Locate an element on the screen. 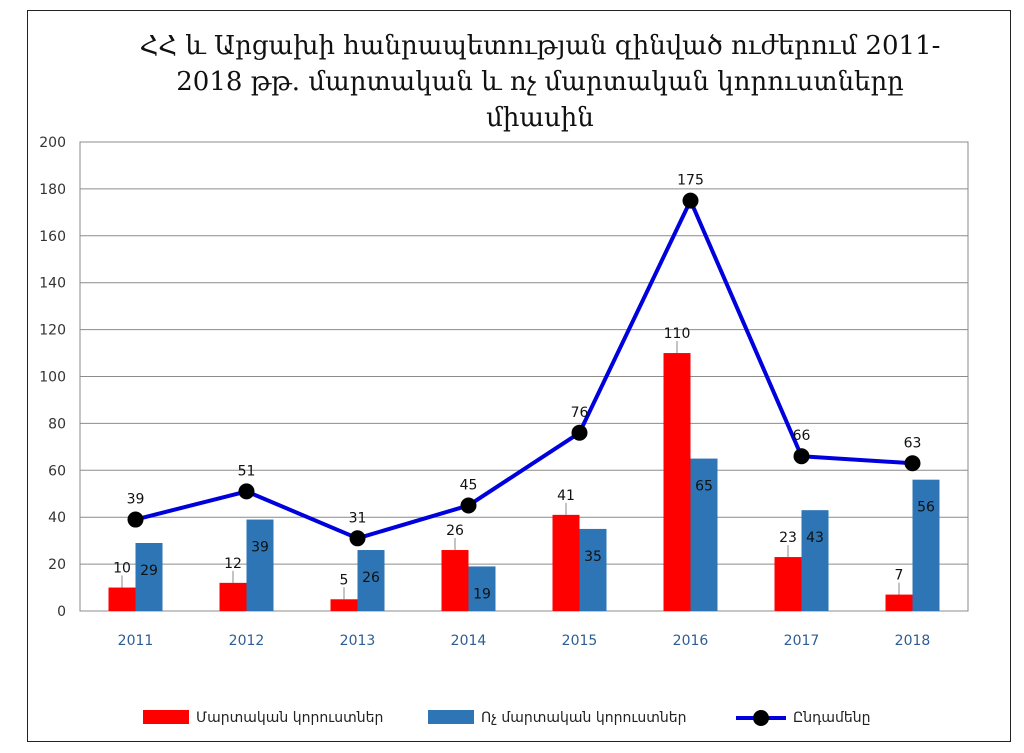  y-axis: 0 20 40 60 80 100 120 140 160 180 200 is located at coordinates (52, 377).